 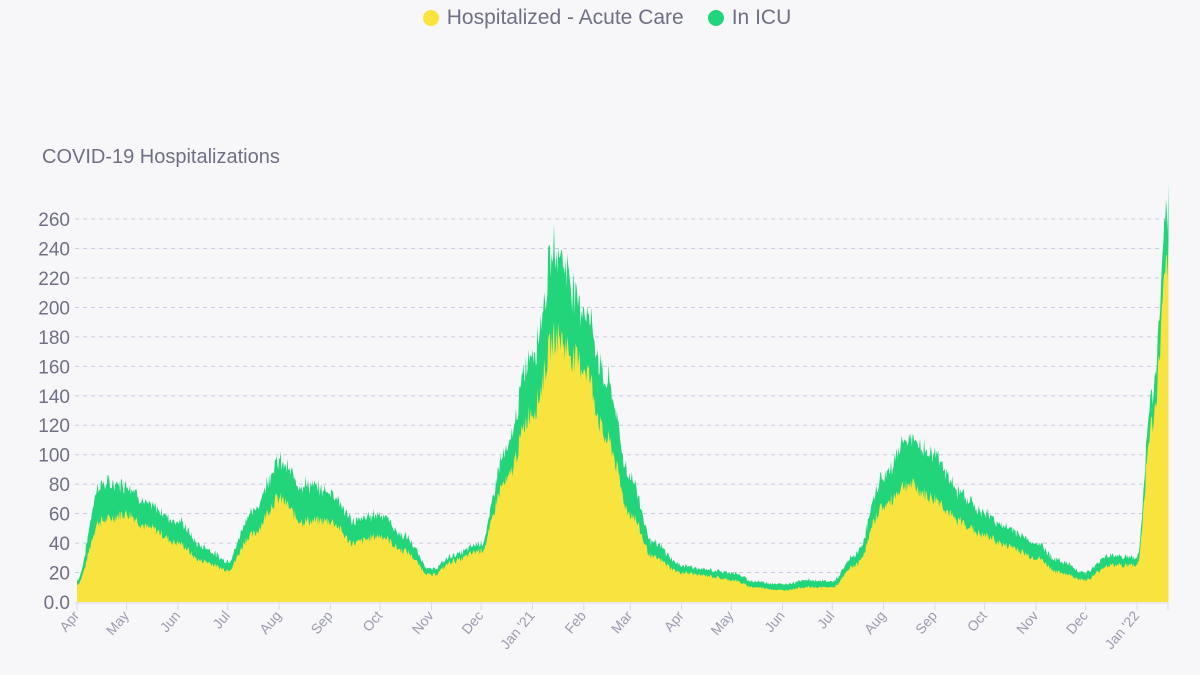 I want to click on y-tick-label: 240, so click(x=54, y=249).